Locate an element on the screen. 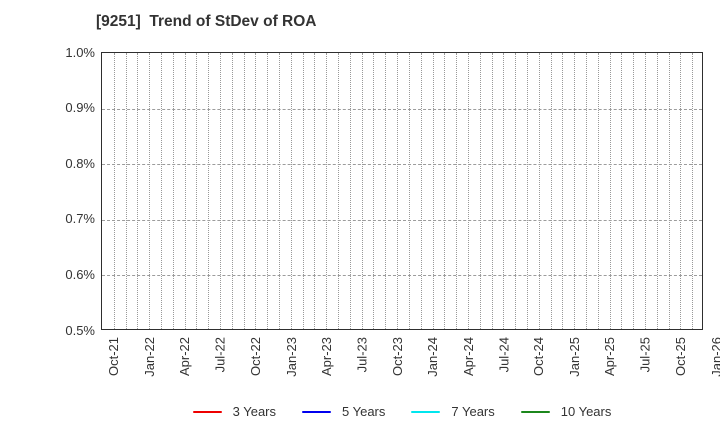  legend-label: 7 Years is located at coordinates (473, 411).